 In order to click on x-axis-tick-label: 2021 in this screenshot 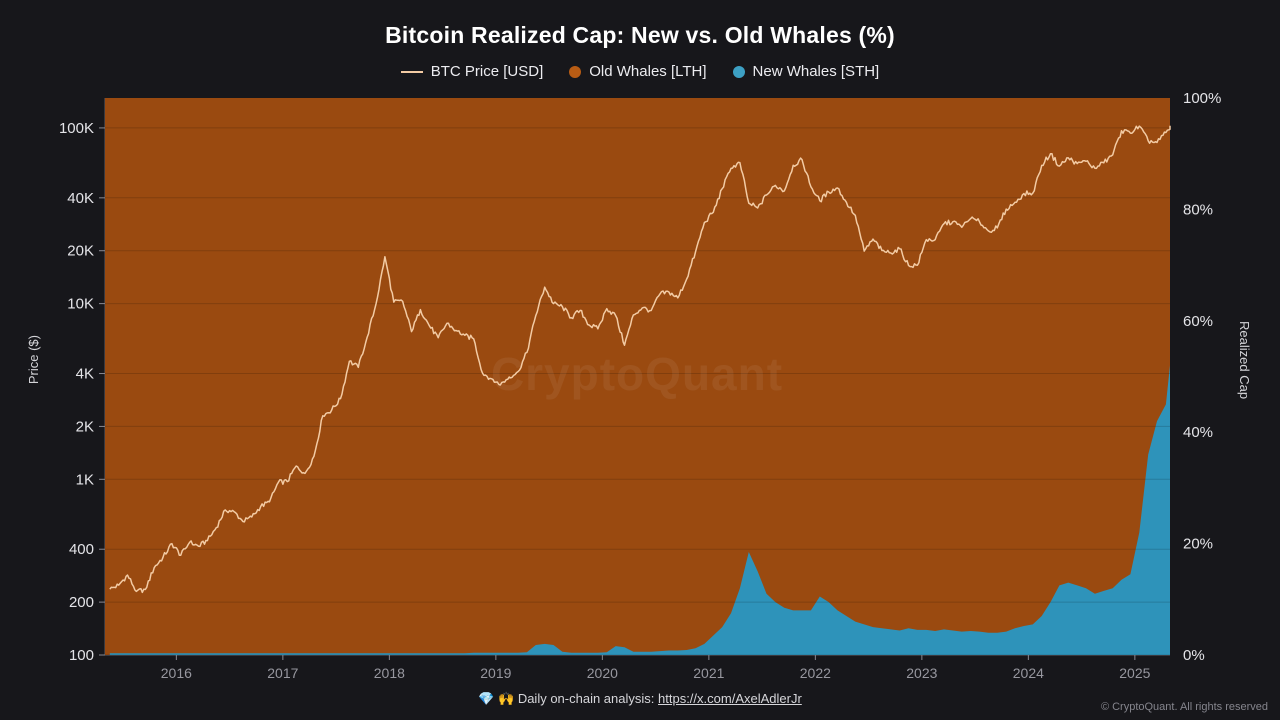, I will do `click(708, 673)`.